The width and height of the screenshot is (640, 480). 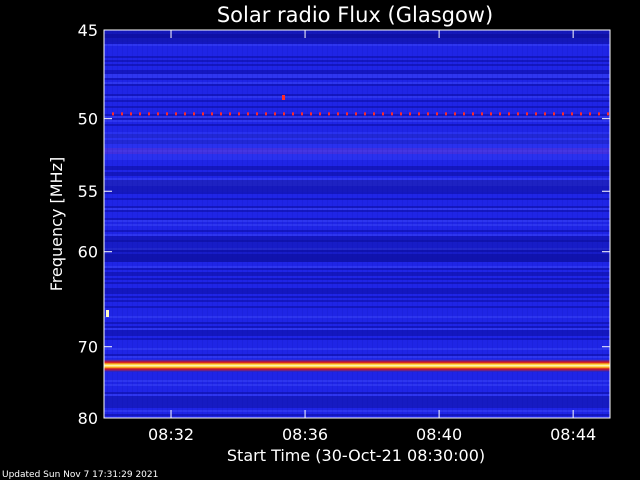 I want to click on spike-white, so click(x=107, y=313).